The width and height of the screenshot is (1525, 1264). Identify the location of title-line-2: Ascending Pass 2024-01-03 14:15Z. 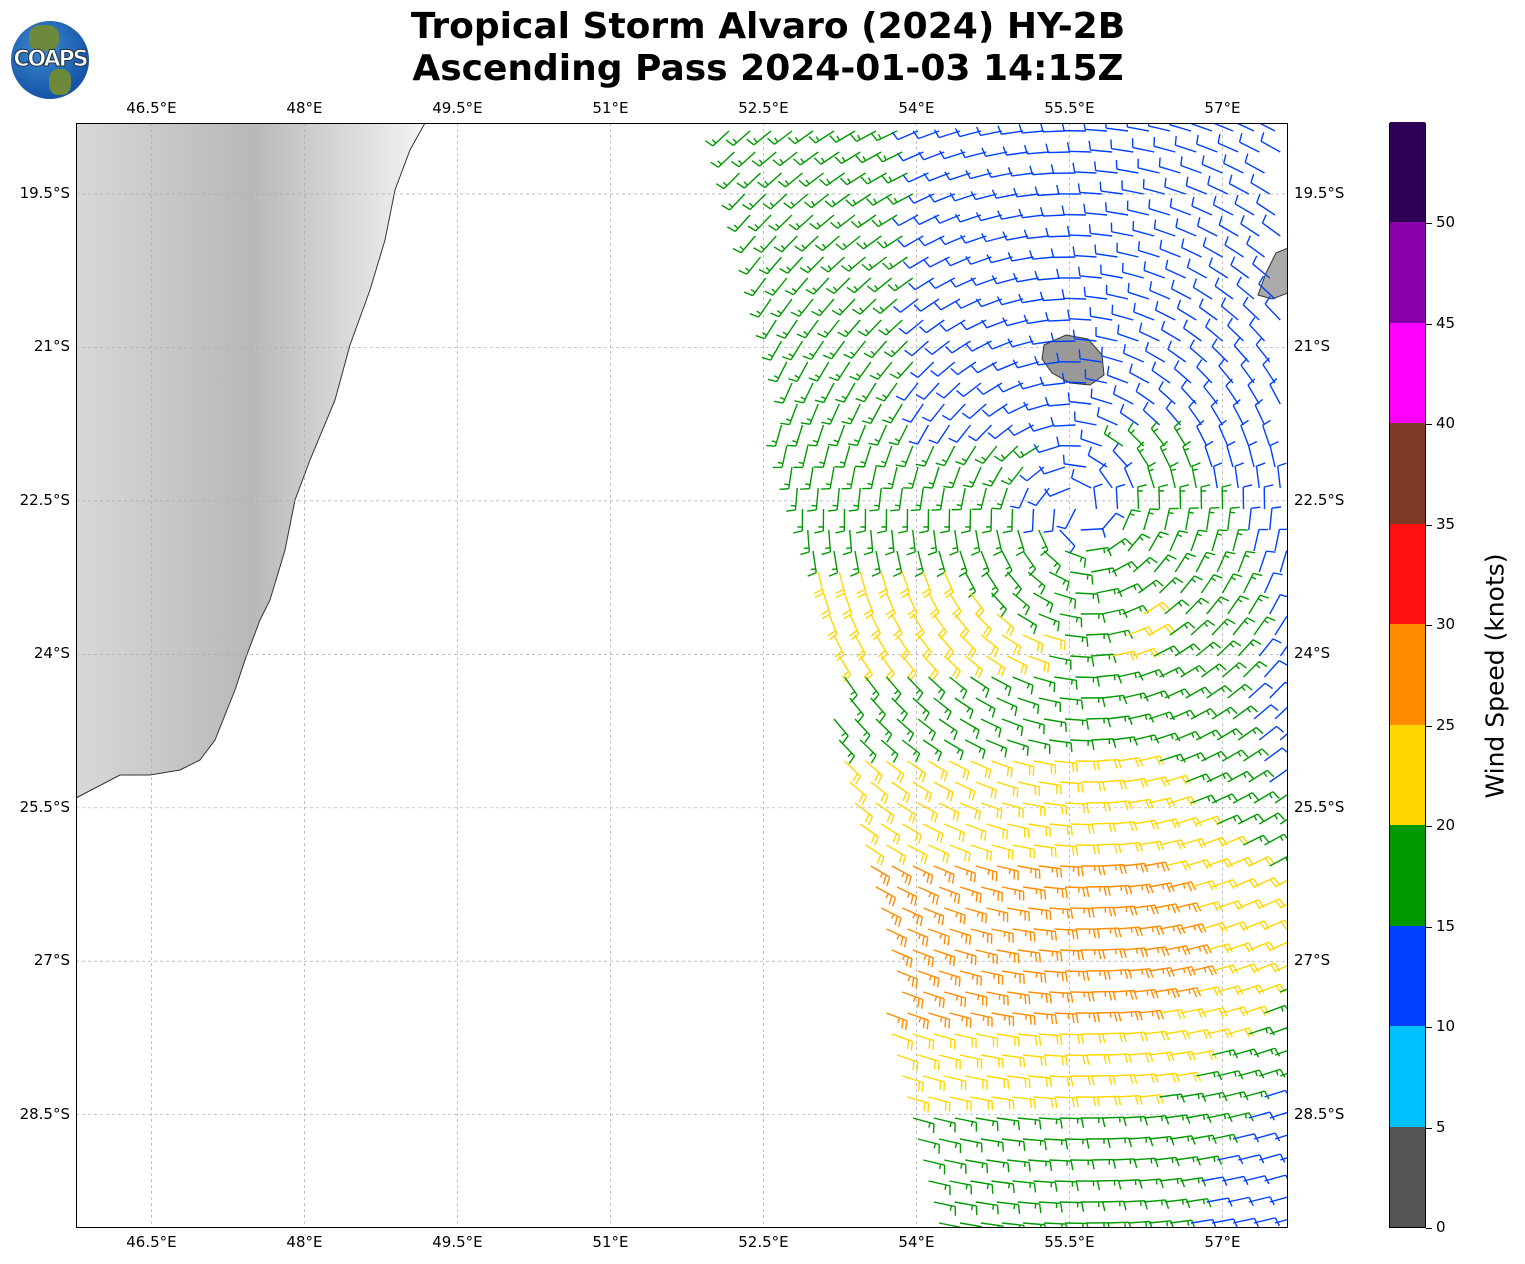
(768, 68).